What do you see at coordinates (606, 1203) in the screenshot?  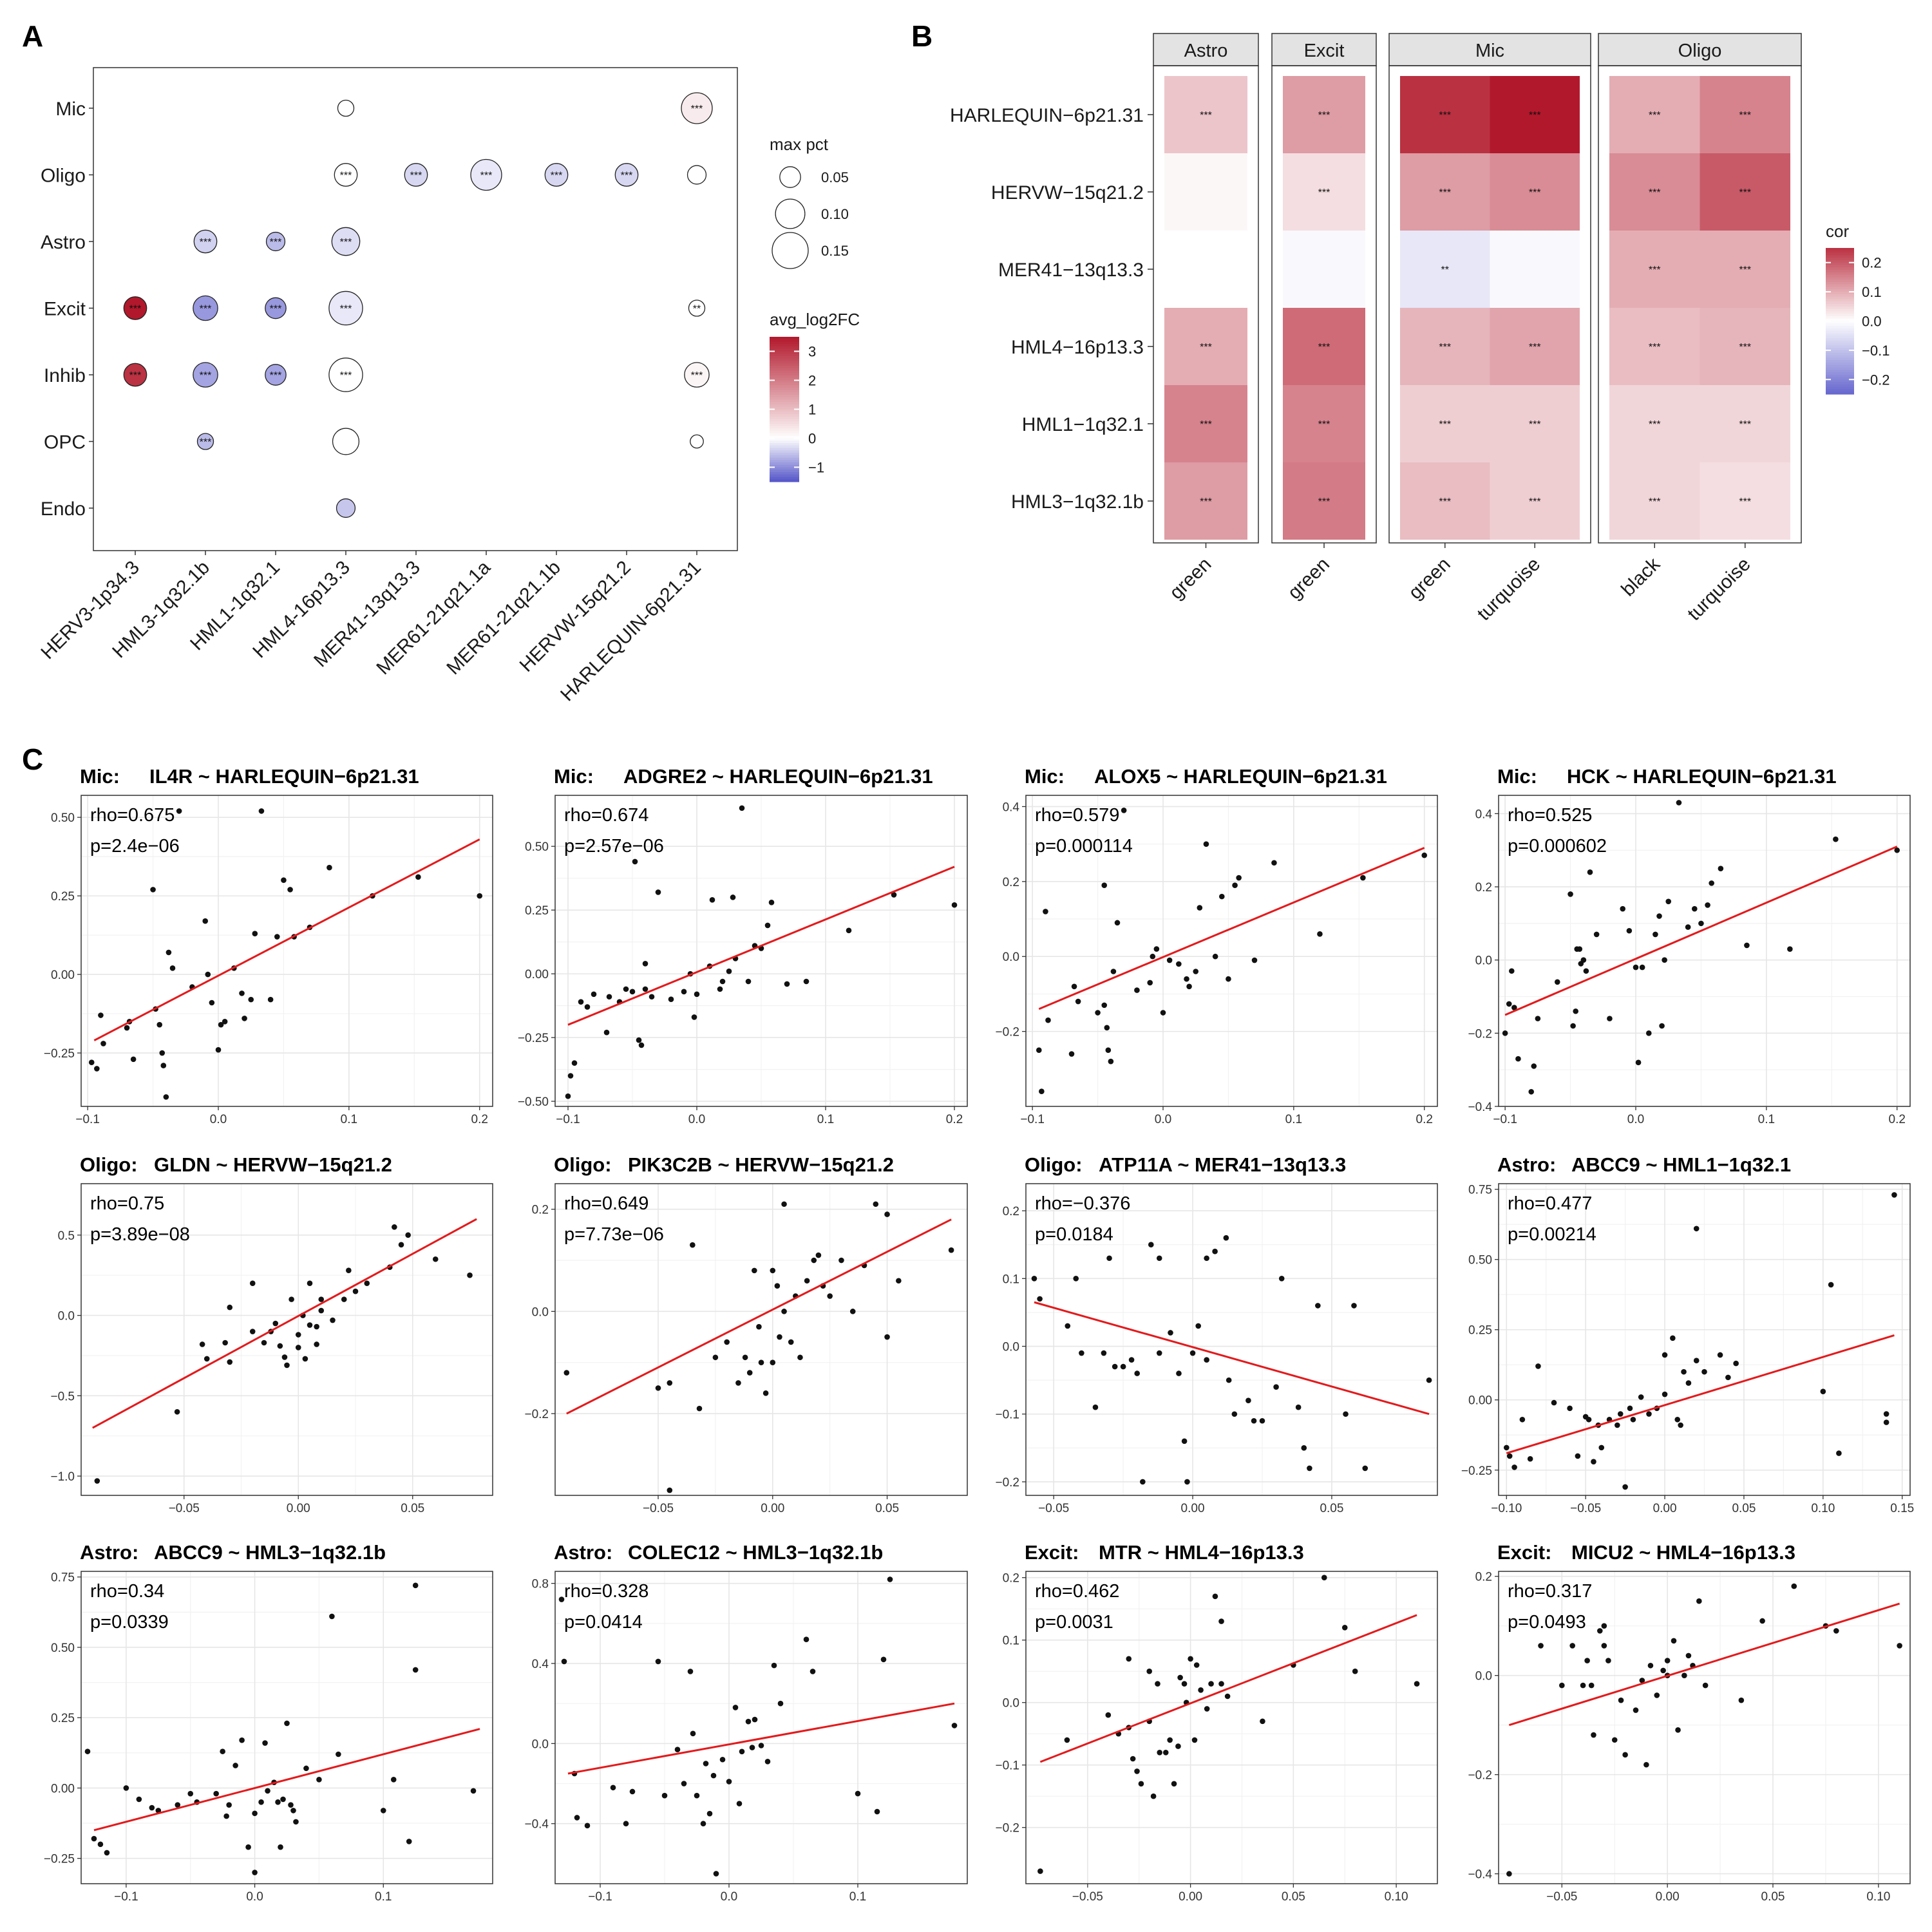 I see `rho-label: rho=0.649` at bounding box center [606, 1203].